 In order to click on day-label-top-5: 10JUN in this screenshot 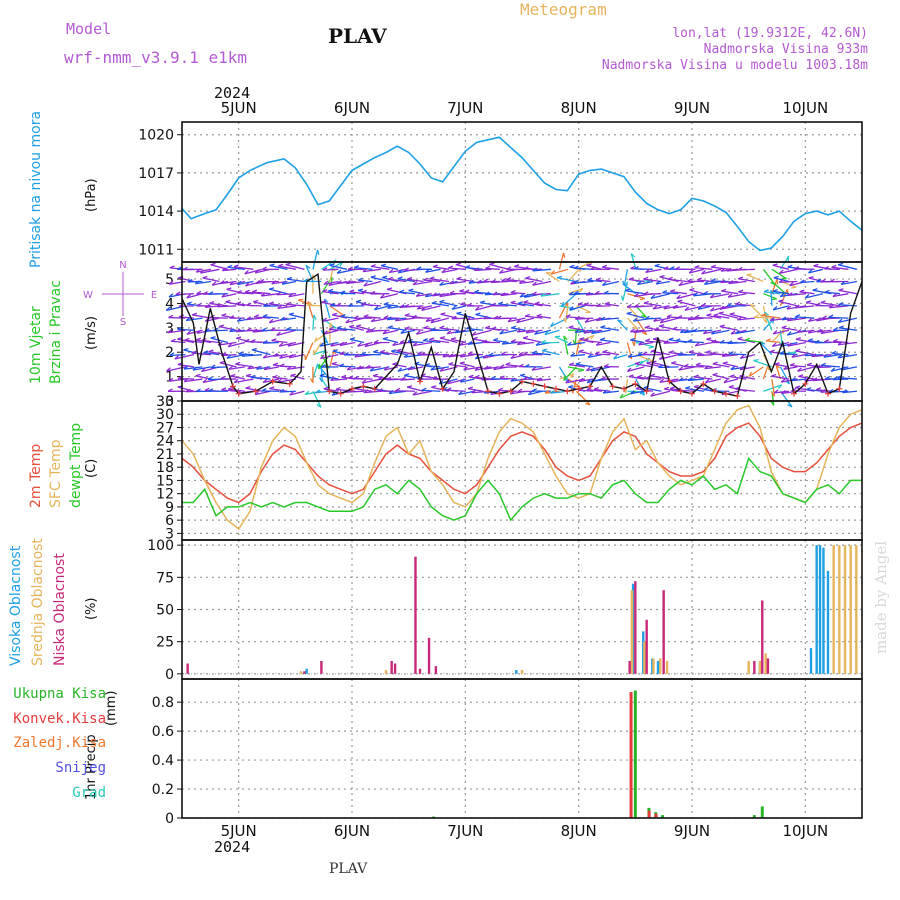, I will do `click(805, 108)`.